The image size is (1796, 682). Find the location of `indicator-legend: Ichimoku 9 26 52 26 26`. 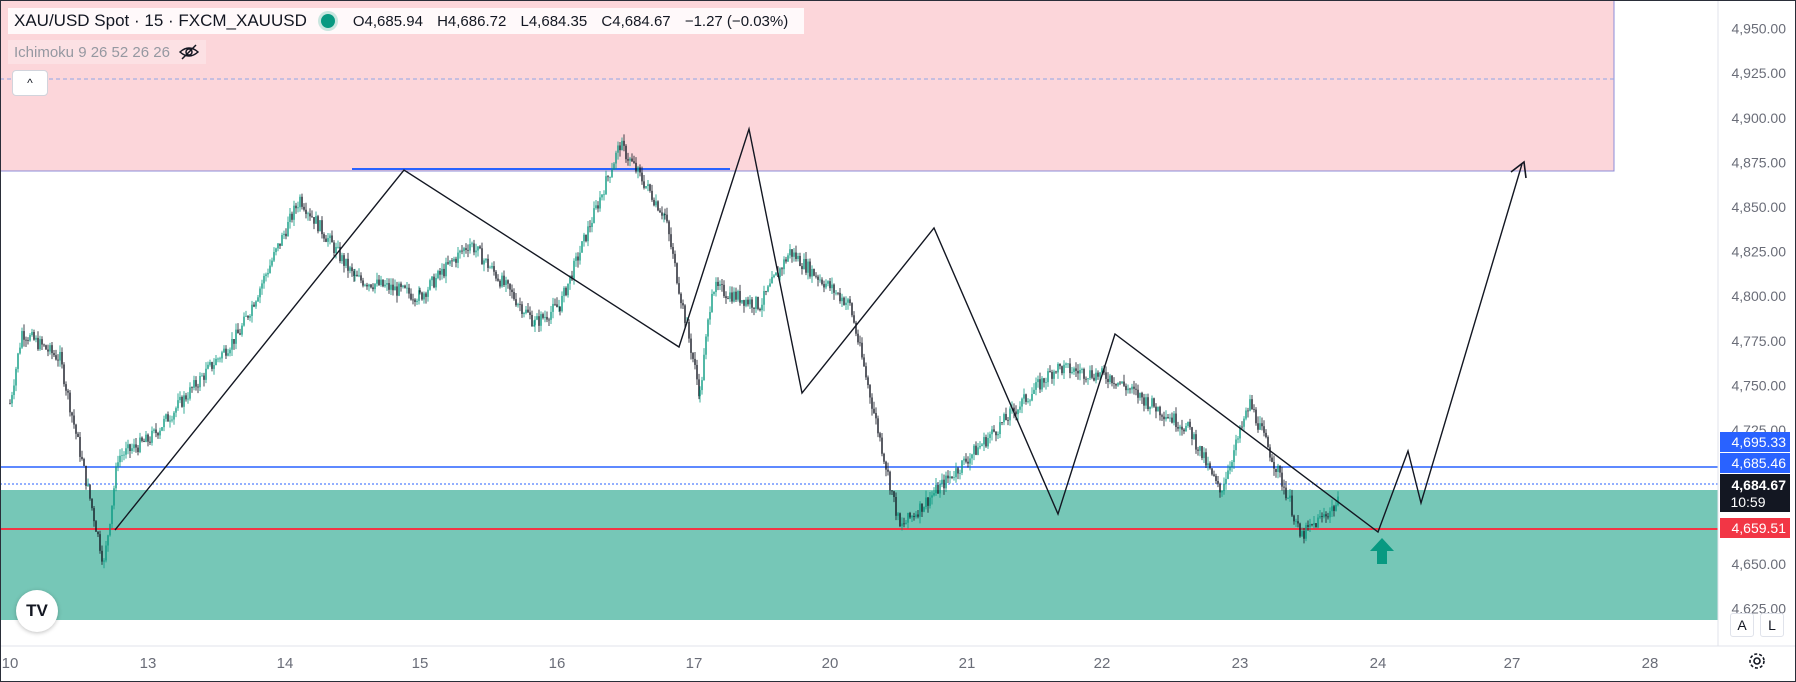

indicator-legend: Ichimoku 9 26 52 26 26 is located at coordinates (107, 52).